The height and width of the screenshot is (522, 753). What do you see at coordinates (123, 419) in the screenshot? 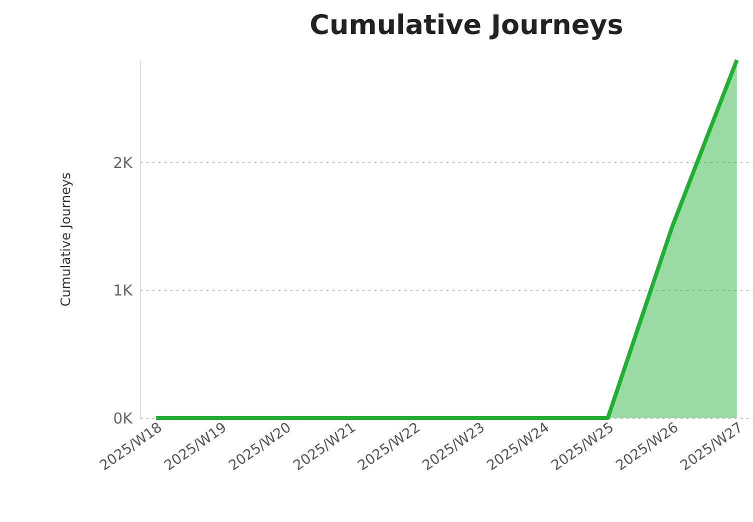
I see `y-tick-label: 0K` at bounding box center [123, 419].